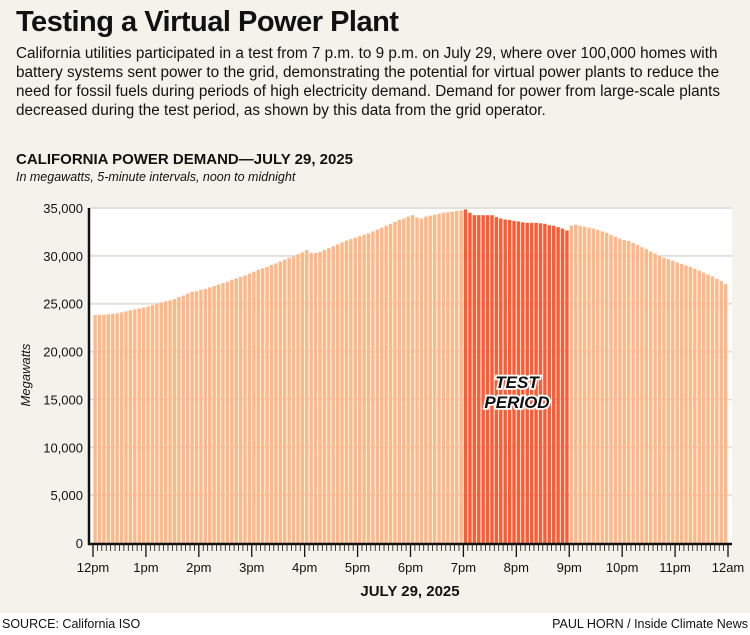  What do you see at coordinates (207, 22) in the screenshot?
I see `page-title: Testing a Virtual Power Plant` at bounding box center [207, 22].